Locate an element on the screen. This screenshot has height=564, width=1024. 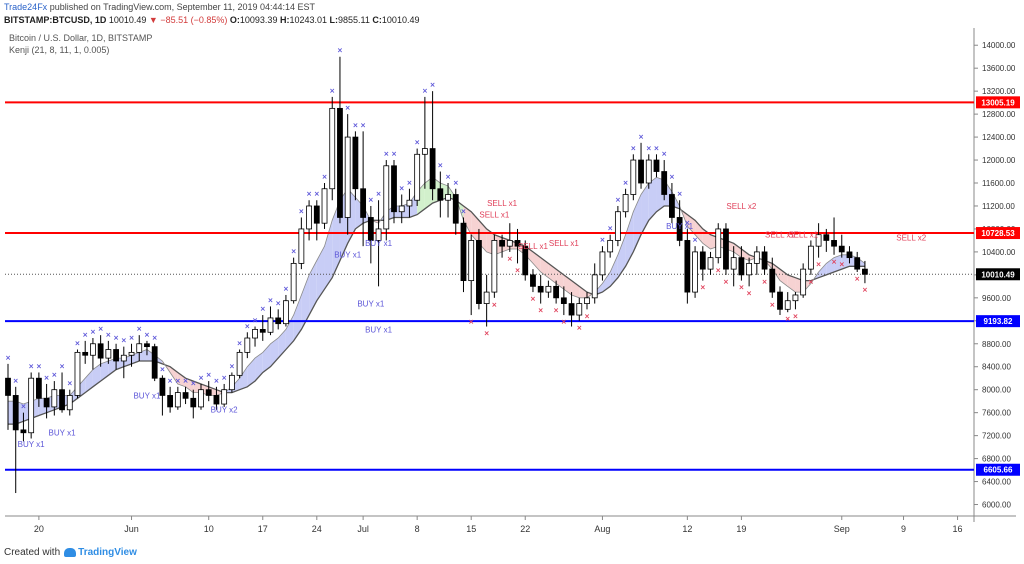
x-tick-label: 19 is located at coordinates (741, 529).